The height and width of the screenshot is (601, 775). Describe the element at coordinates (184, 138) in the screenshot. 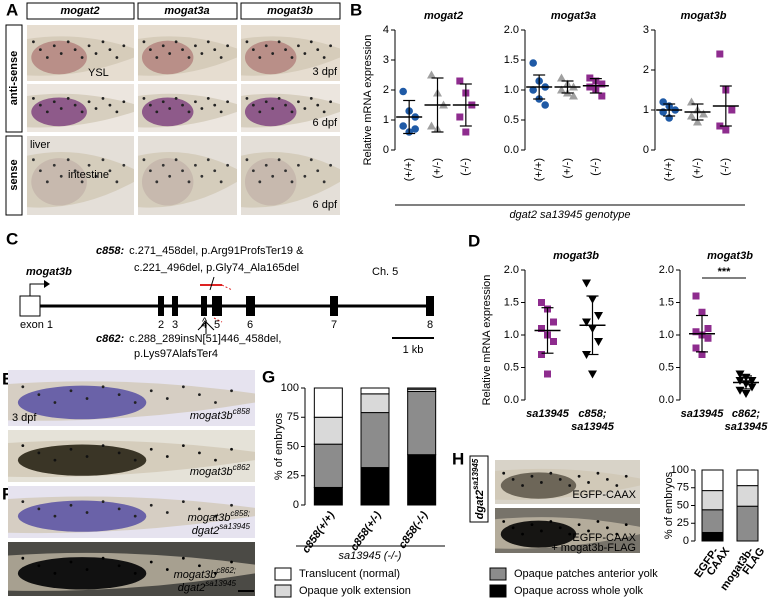

I see `panel-a-labels: YSL 3 dpf 6 dpf 6 dpf liver intestine` at that location.